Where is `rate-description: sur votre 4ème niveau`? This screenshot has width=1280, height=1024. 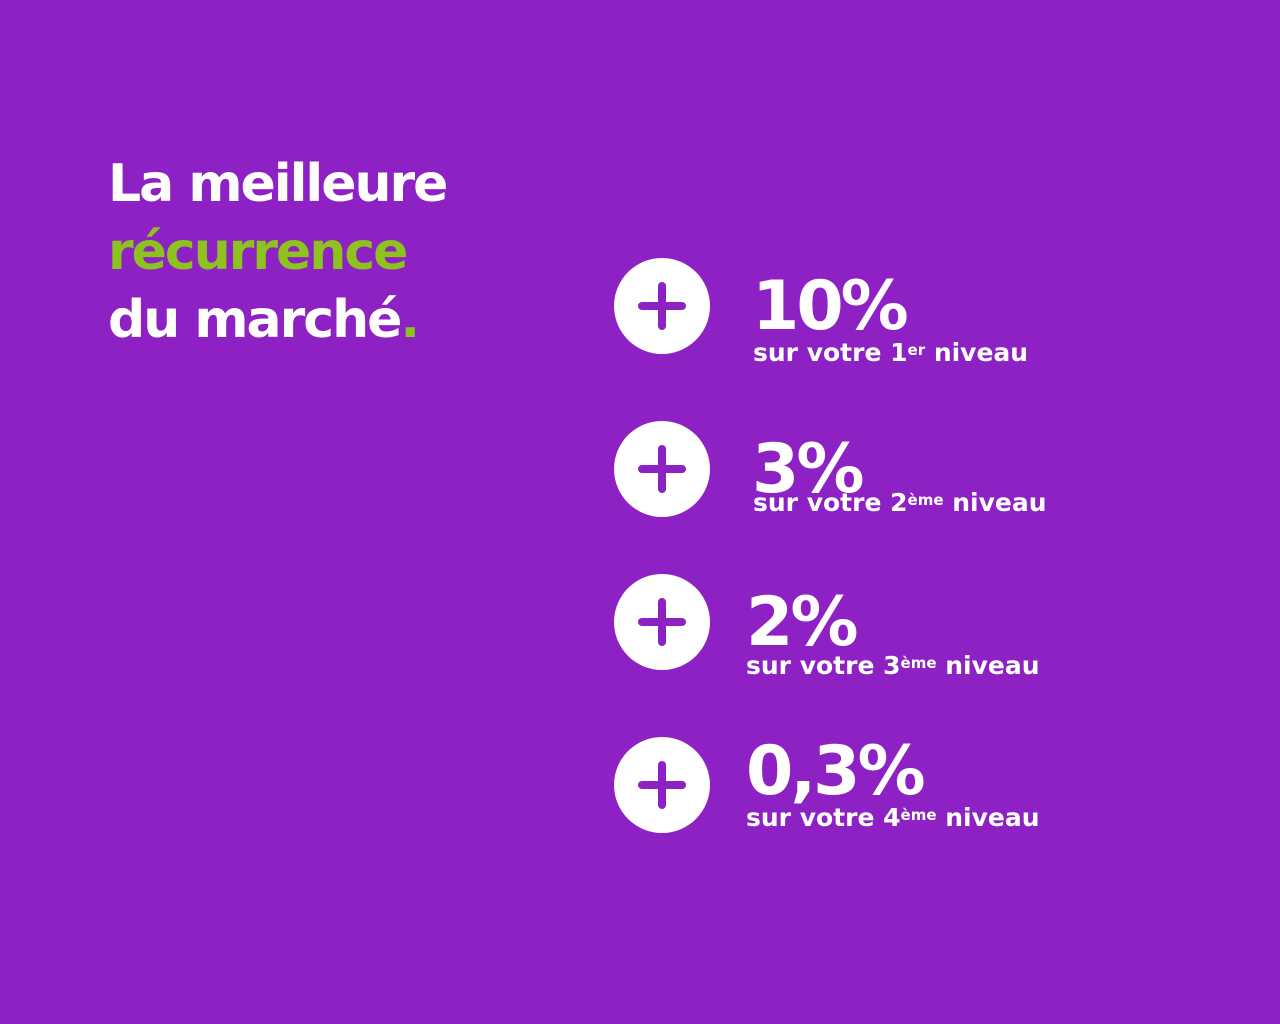
rate-description: sur votre 4ème niveau is located at coordinates (893, 817).